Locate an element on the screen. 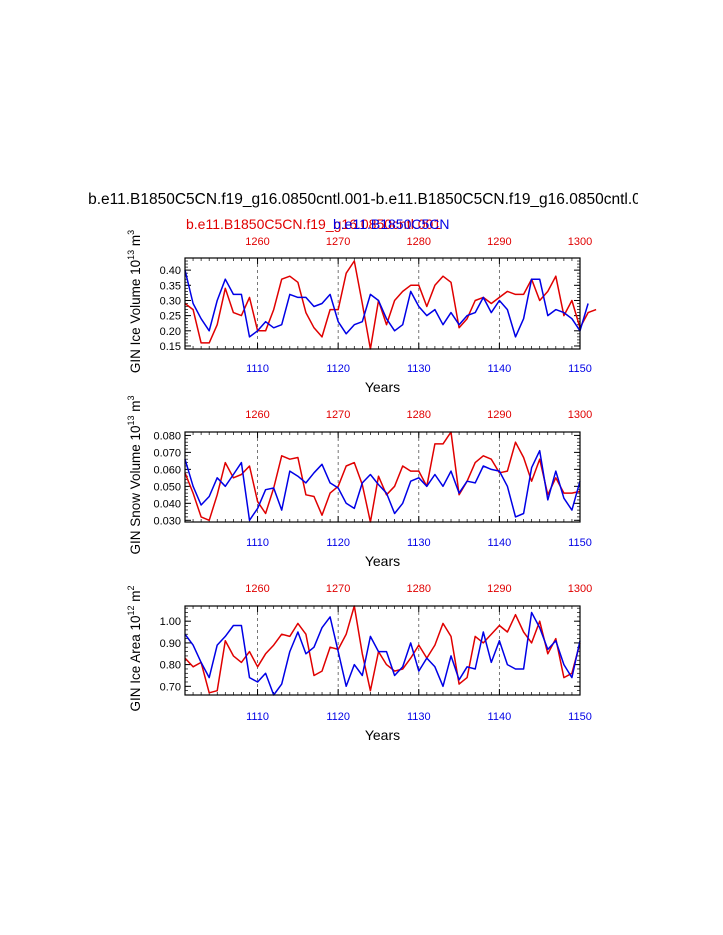  y-tick-label: 0.030 is located at coordinates (167, 521).